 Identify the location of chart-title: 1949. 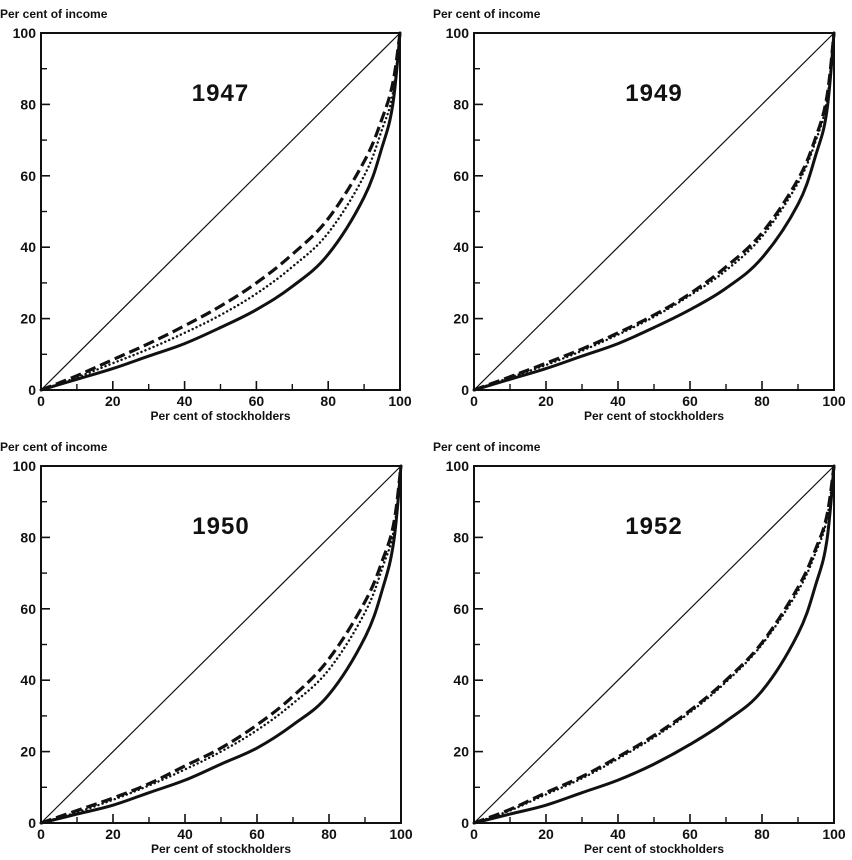
(653, 93).